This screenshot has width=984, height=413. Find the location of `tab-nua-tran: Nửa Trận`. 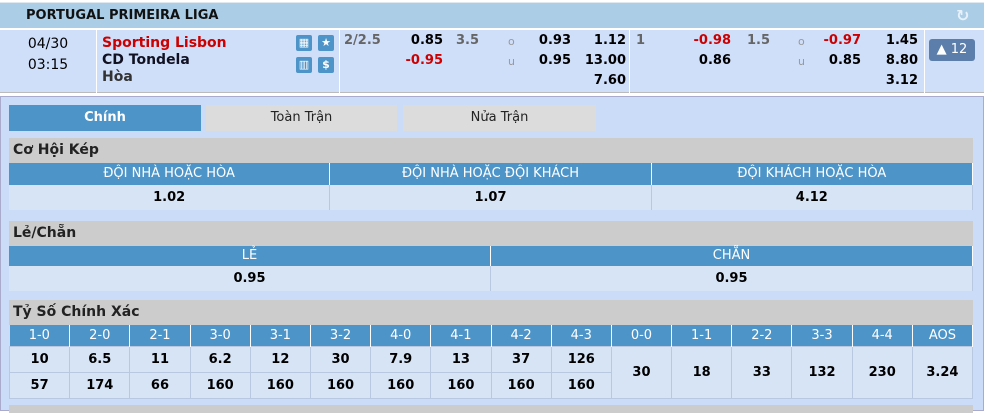

tab-nua-tran: Nửa Trận is located at coordinates (499, 118).